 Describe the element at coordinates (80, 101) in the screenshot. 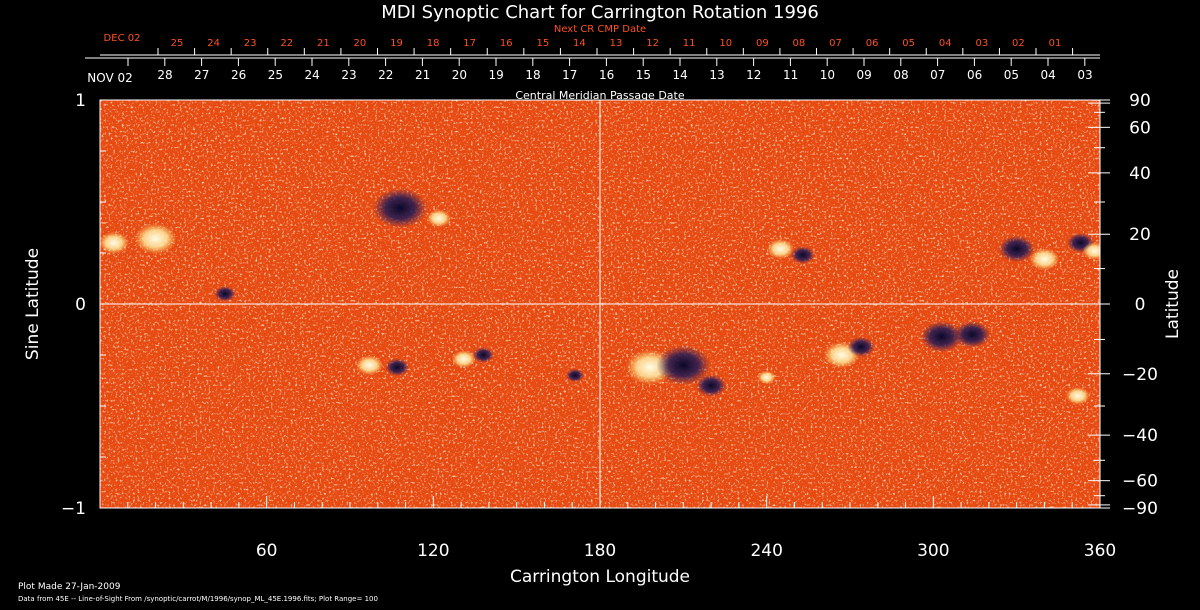

I see `y-left-tick-label: 1` at that location.